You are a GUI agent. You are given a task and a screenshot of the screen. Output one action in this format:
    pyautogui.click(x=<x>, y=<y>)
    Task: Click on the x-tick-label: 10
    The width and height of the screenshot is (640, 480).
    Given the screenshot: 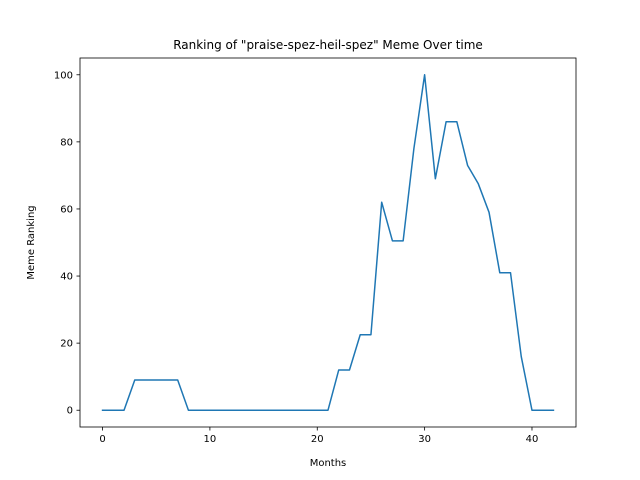 What is the action you would take?
    pyautogui.click(x=210, y=439)
    